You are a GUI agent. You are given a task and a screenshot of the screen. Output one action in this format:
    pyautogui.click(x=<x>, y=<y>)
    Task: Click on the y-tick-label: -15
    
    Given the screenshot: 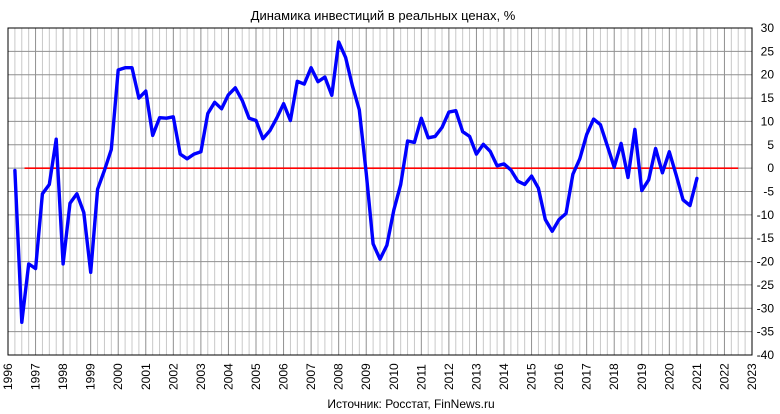 What is the action you would take?
    pyautogui.click(x=766, y=238)
    